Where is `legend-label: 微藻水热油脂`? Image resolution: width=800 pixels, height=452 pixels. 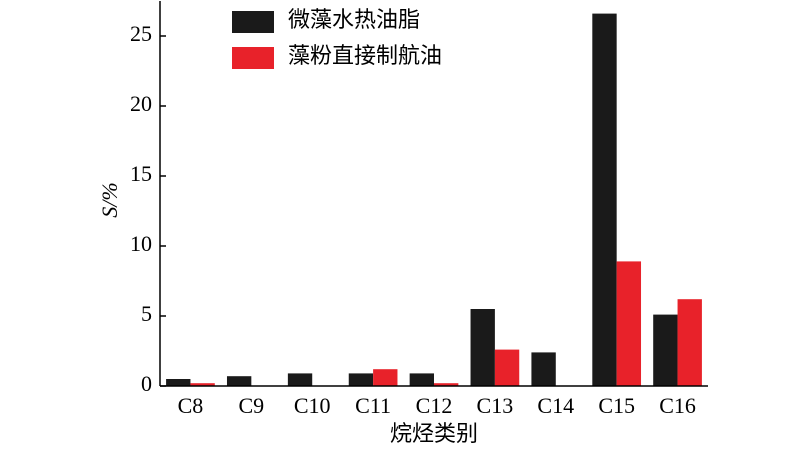 legend-label: 微藻水热油脂 is located at coordinates (354, 19).